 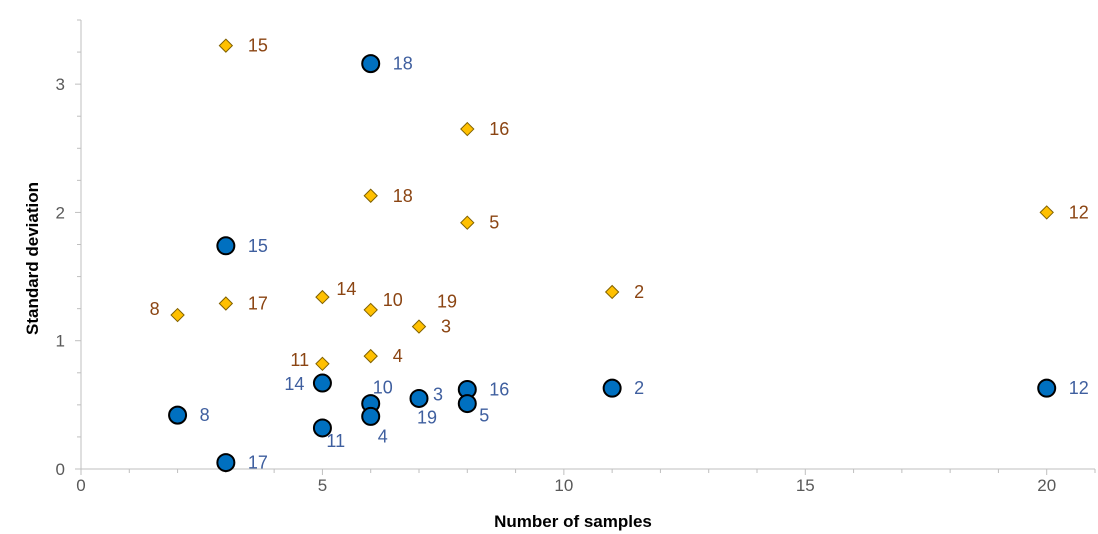 What do you see at coordinates (60, 277) in the screenshot?
I see `y-ticks: 0 1 2 3` at bounding box center [60, 277].